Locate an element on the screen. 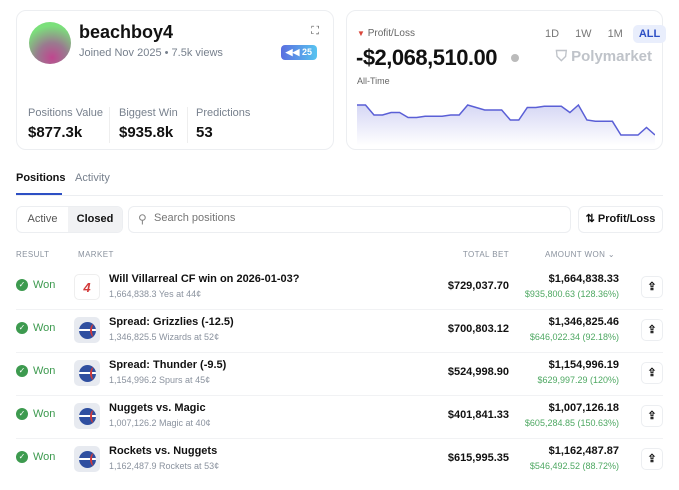 This screenshot has height=490, width=679. username: beachboy4 is located at coordinates (126, 32).